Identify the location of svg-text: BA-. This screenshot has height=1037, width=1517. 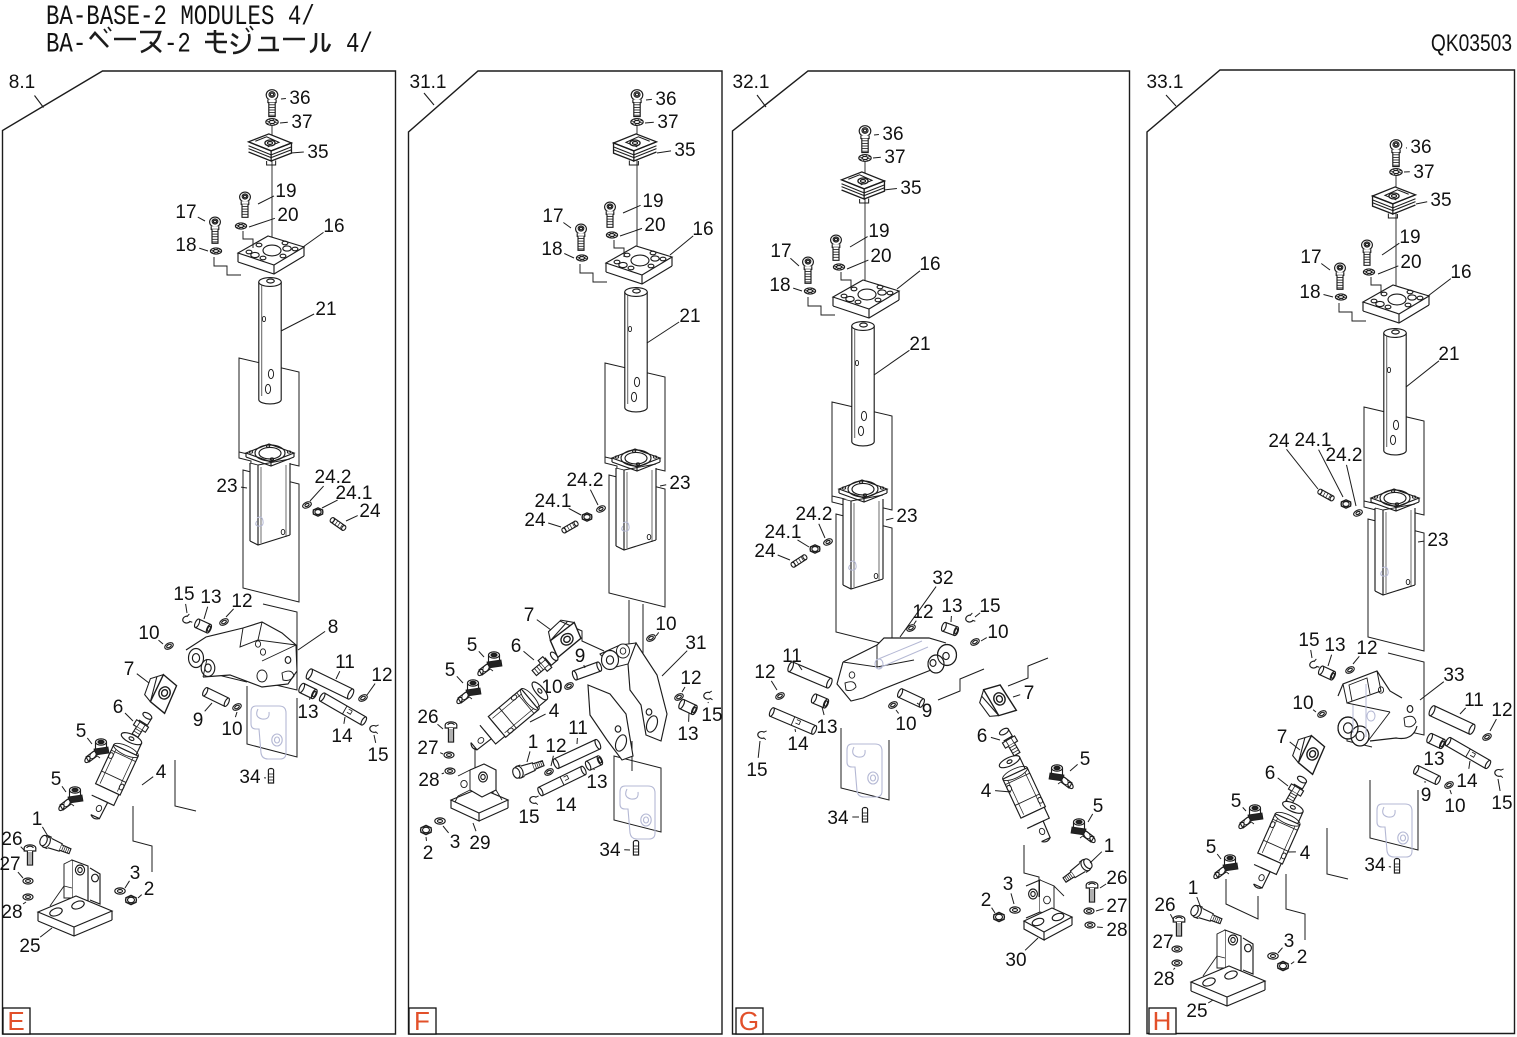
(66, 44).